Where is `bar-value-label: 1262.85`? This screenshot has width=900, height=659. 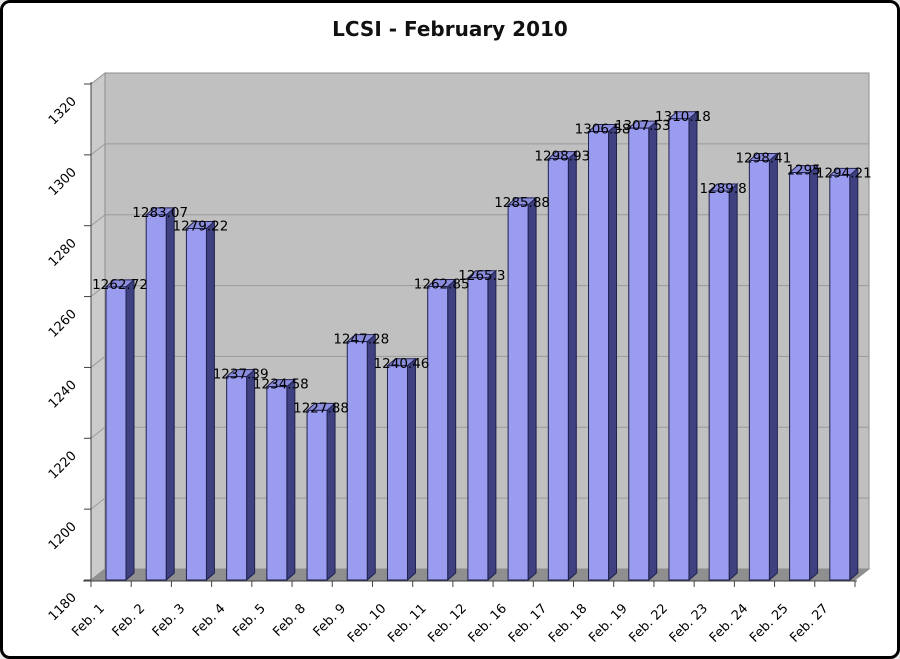
bar-value-label: 1262.85 is located at coordinates (442, 284).